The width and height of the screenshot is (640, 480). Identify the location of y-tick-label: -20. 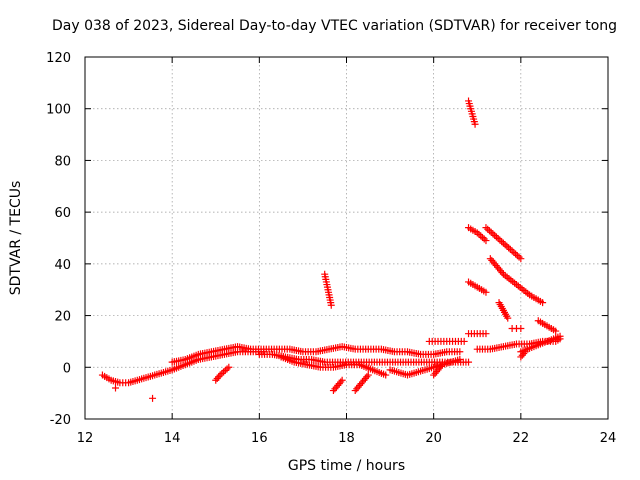
(60, 420).